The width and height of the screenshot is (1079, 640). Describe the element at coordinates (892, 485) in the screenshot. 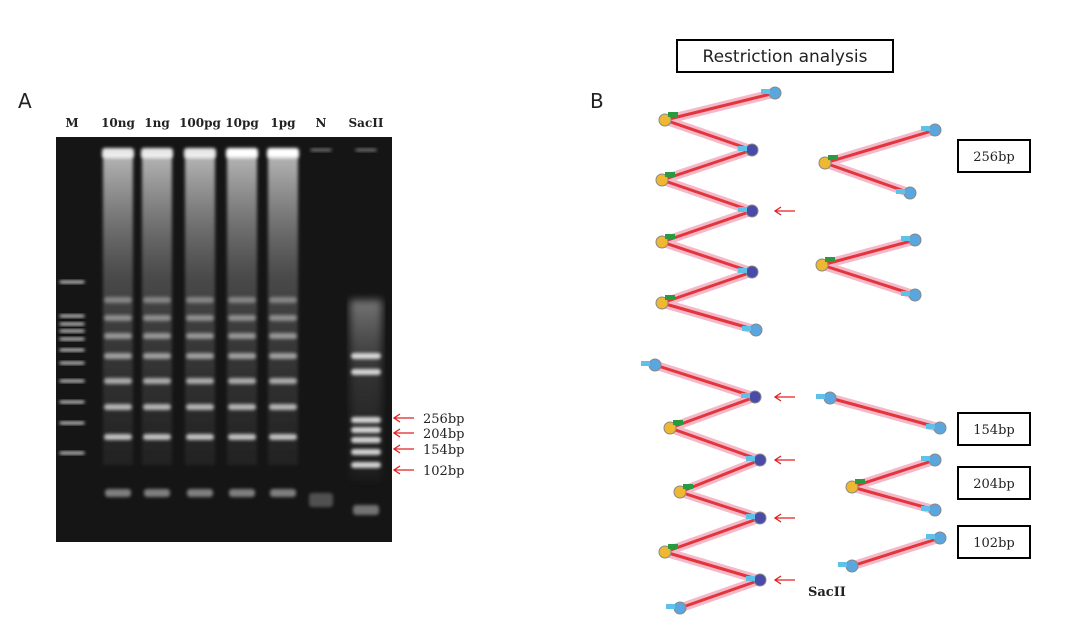

I see `chain-shadow` at that location.